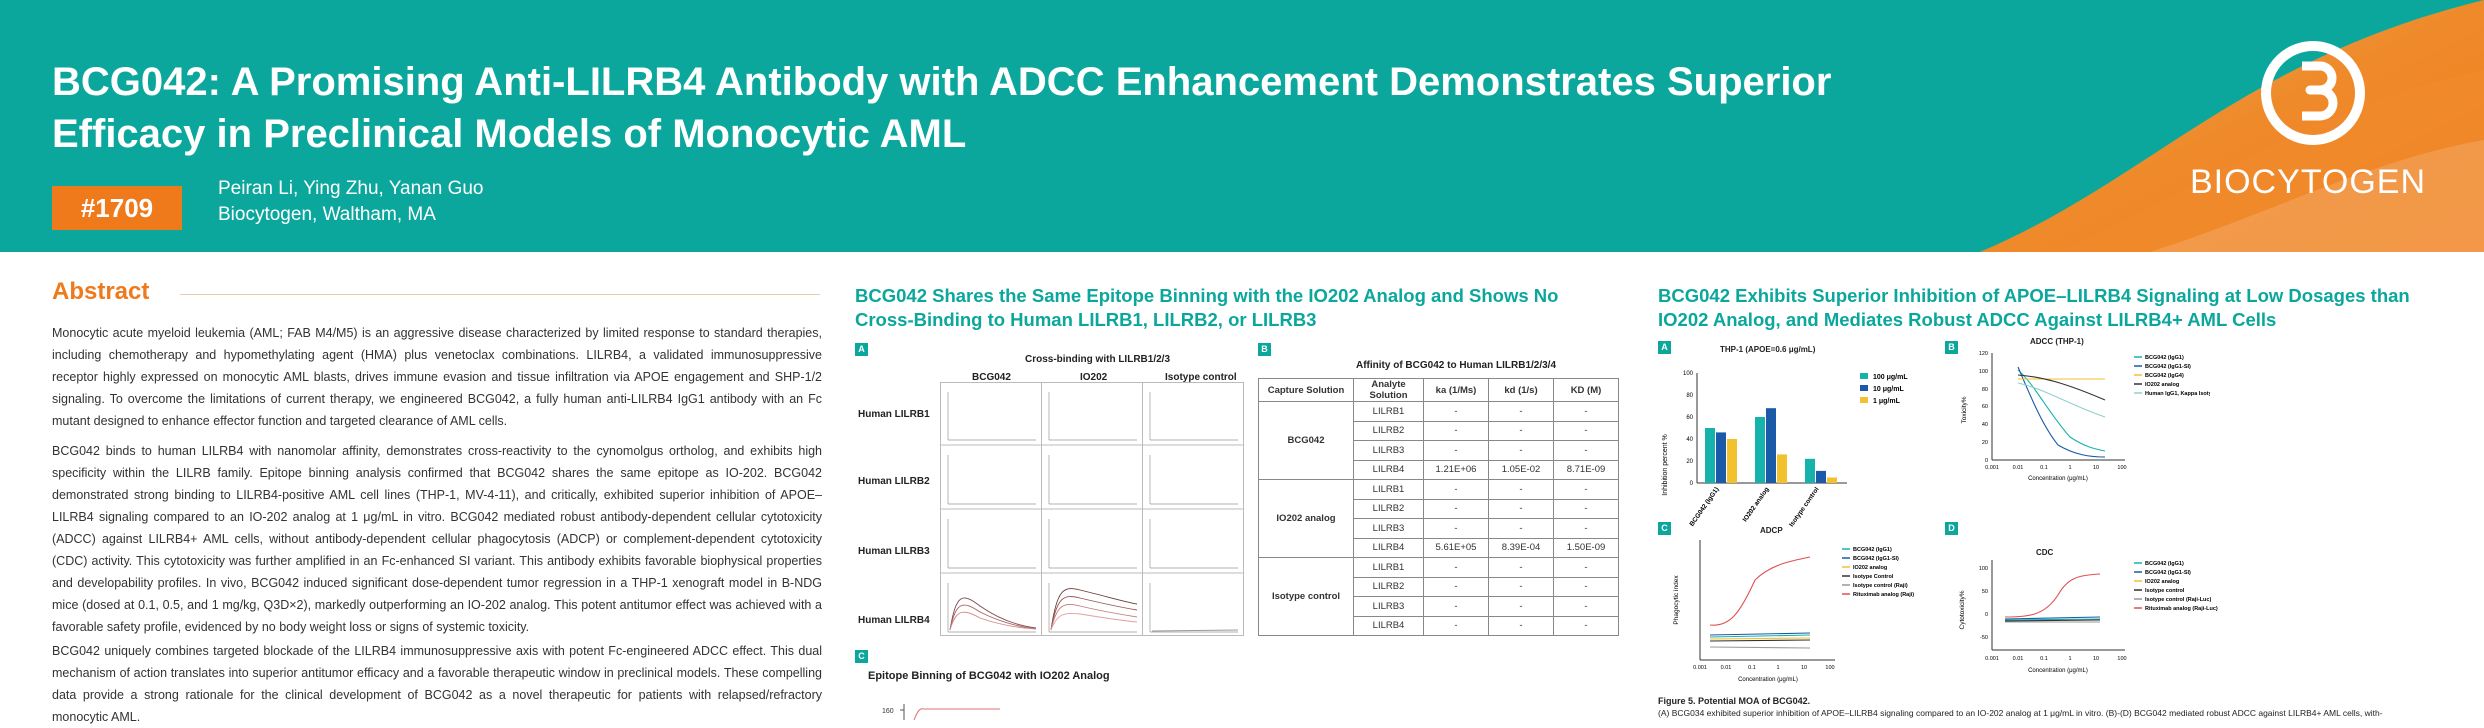  Describe the element at coordinates (1760, 591) in the screenshot. I see `adcp-curve-rituximab` at that location.